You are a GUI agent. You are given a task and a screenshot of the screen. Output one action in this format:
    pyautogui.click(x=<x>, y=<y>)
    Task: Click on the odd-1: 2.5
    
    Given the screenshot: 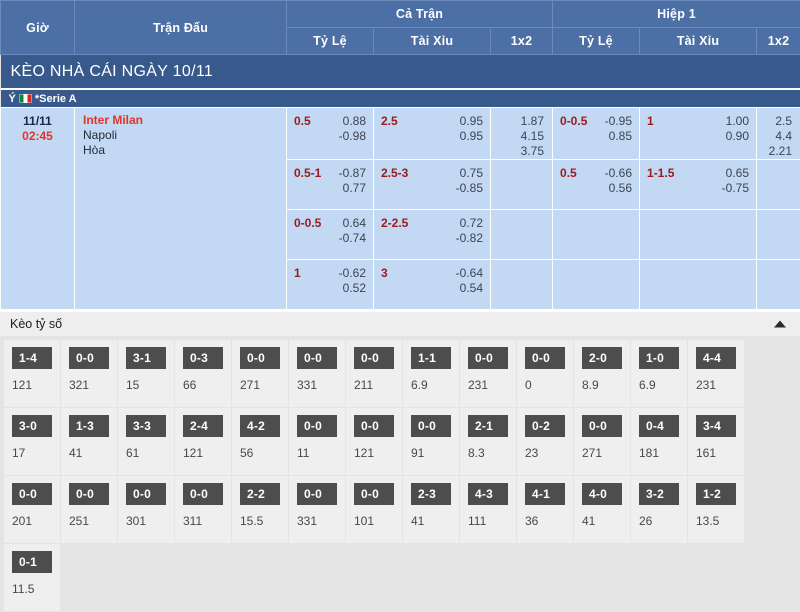 What is the action you would take?
    pyautogui.click(x=774, y=121)
    